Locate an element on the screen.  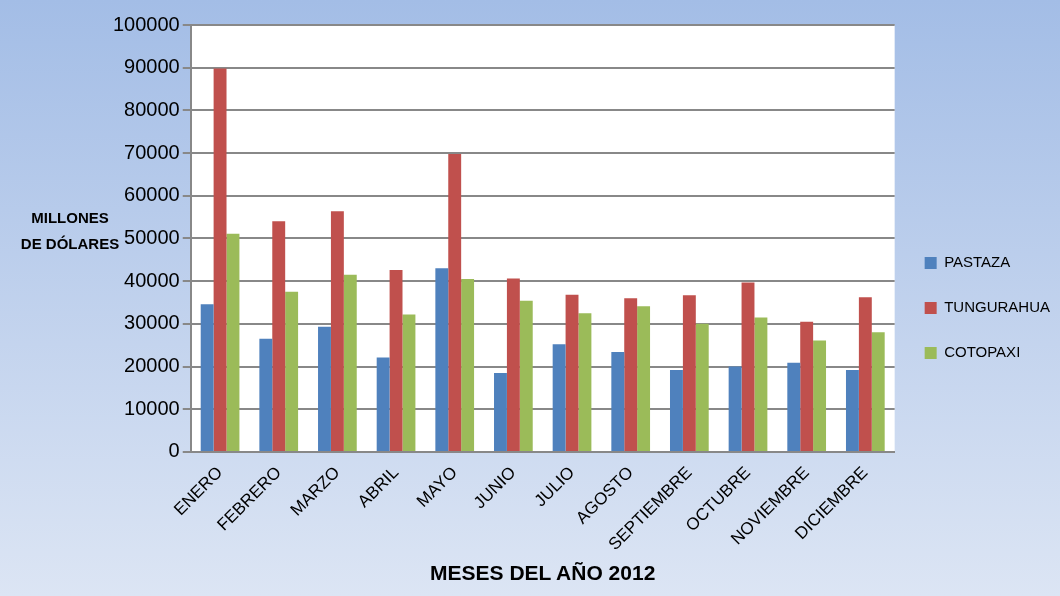
legend-label: COTOPAXI is located at coordinates (982, 352).